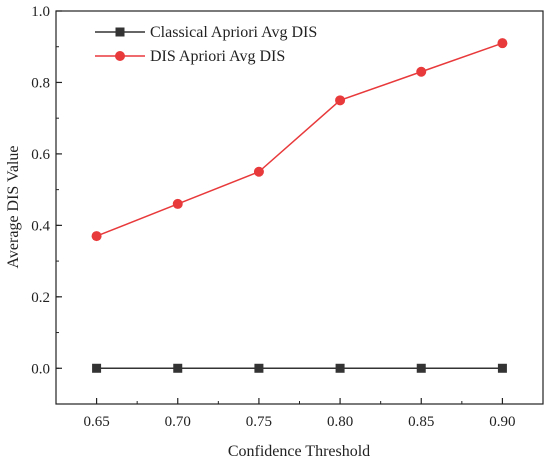  I want to click on y-tick-label: 0.6, so click(40, 155).